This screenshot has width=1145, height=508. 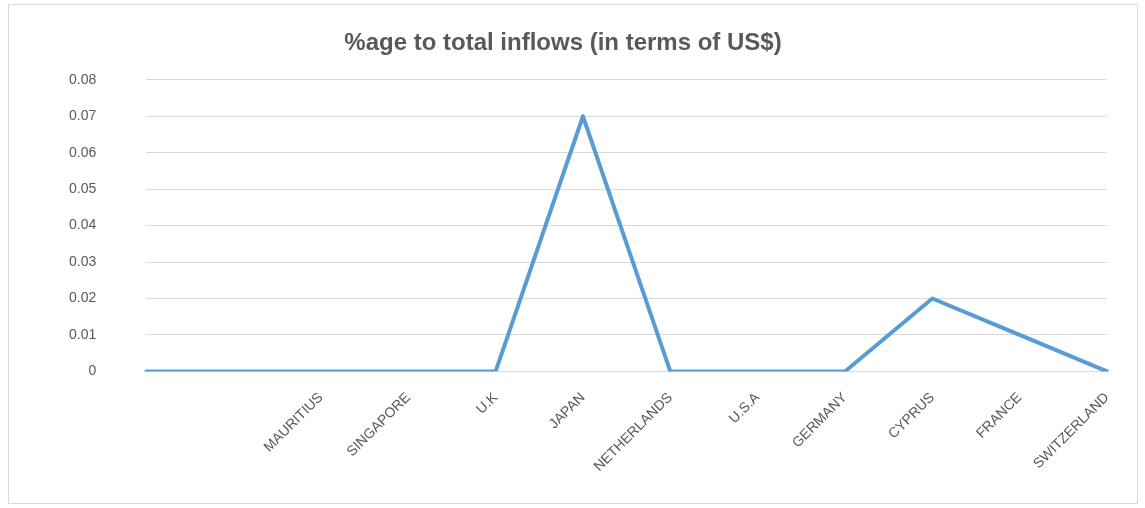 What do you see at coordinates (486, 402) in the screenshot?
I see `x-tick-label: U.K` at bounding box center [486, 402].